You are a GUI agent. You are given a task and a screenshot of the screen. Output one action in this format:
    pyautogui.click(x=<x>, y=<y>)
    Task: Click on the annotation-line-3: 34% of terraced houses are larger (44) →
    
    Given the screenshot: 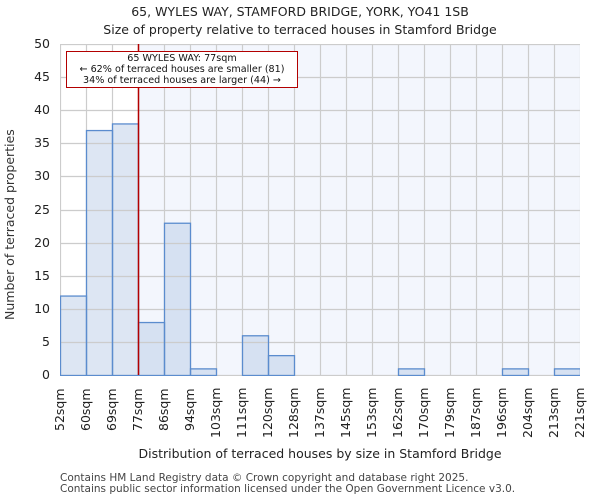 What is the action you would take?
    pyautogui.click(x=182, y=80)
    